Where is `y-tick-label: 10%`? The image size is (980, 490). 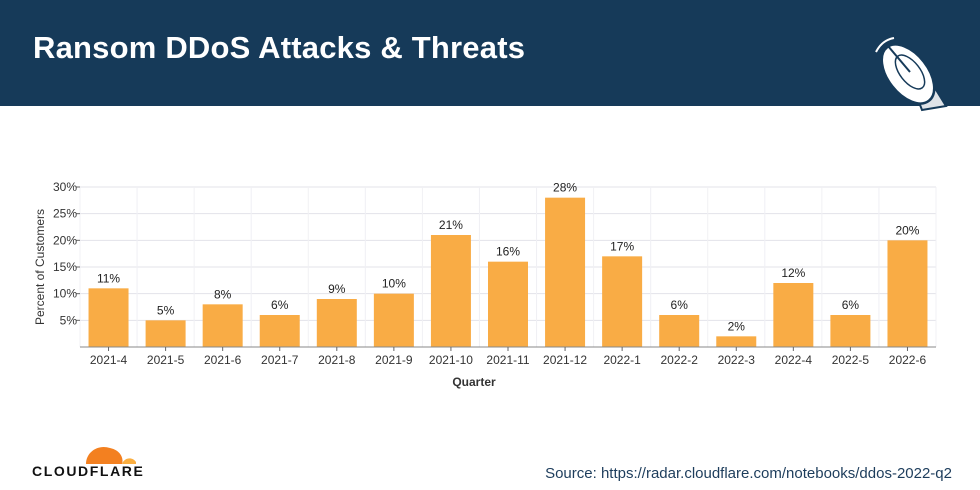 y-tick-label: 10% is located at coordinates (65, 294).